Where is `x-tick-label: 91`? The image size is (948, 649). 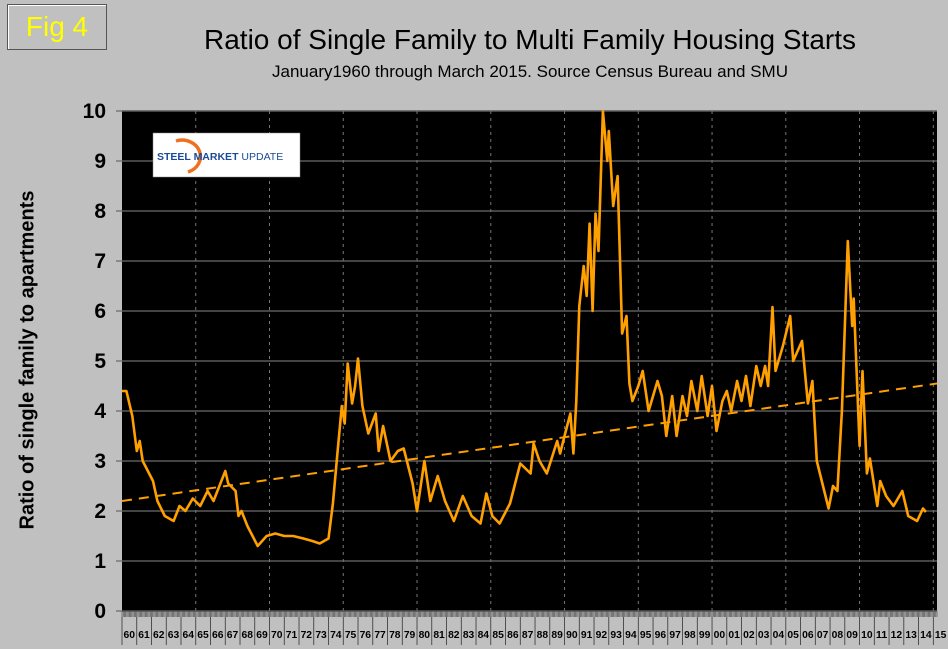
x-tick-label: 91 is located at coordinates (587, 635).